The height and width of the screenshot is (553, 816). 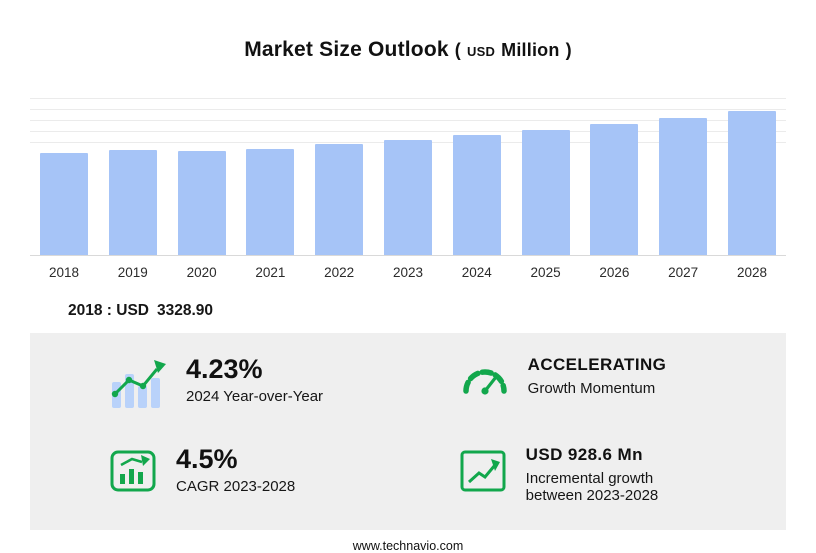 What do you see at coordinates (108, 310) in the screenshot?
I see `base-year-label: 2018 : USD` at bounding box center [108, 310].